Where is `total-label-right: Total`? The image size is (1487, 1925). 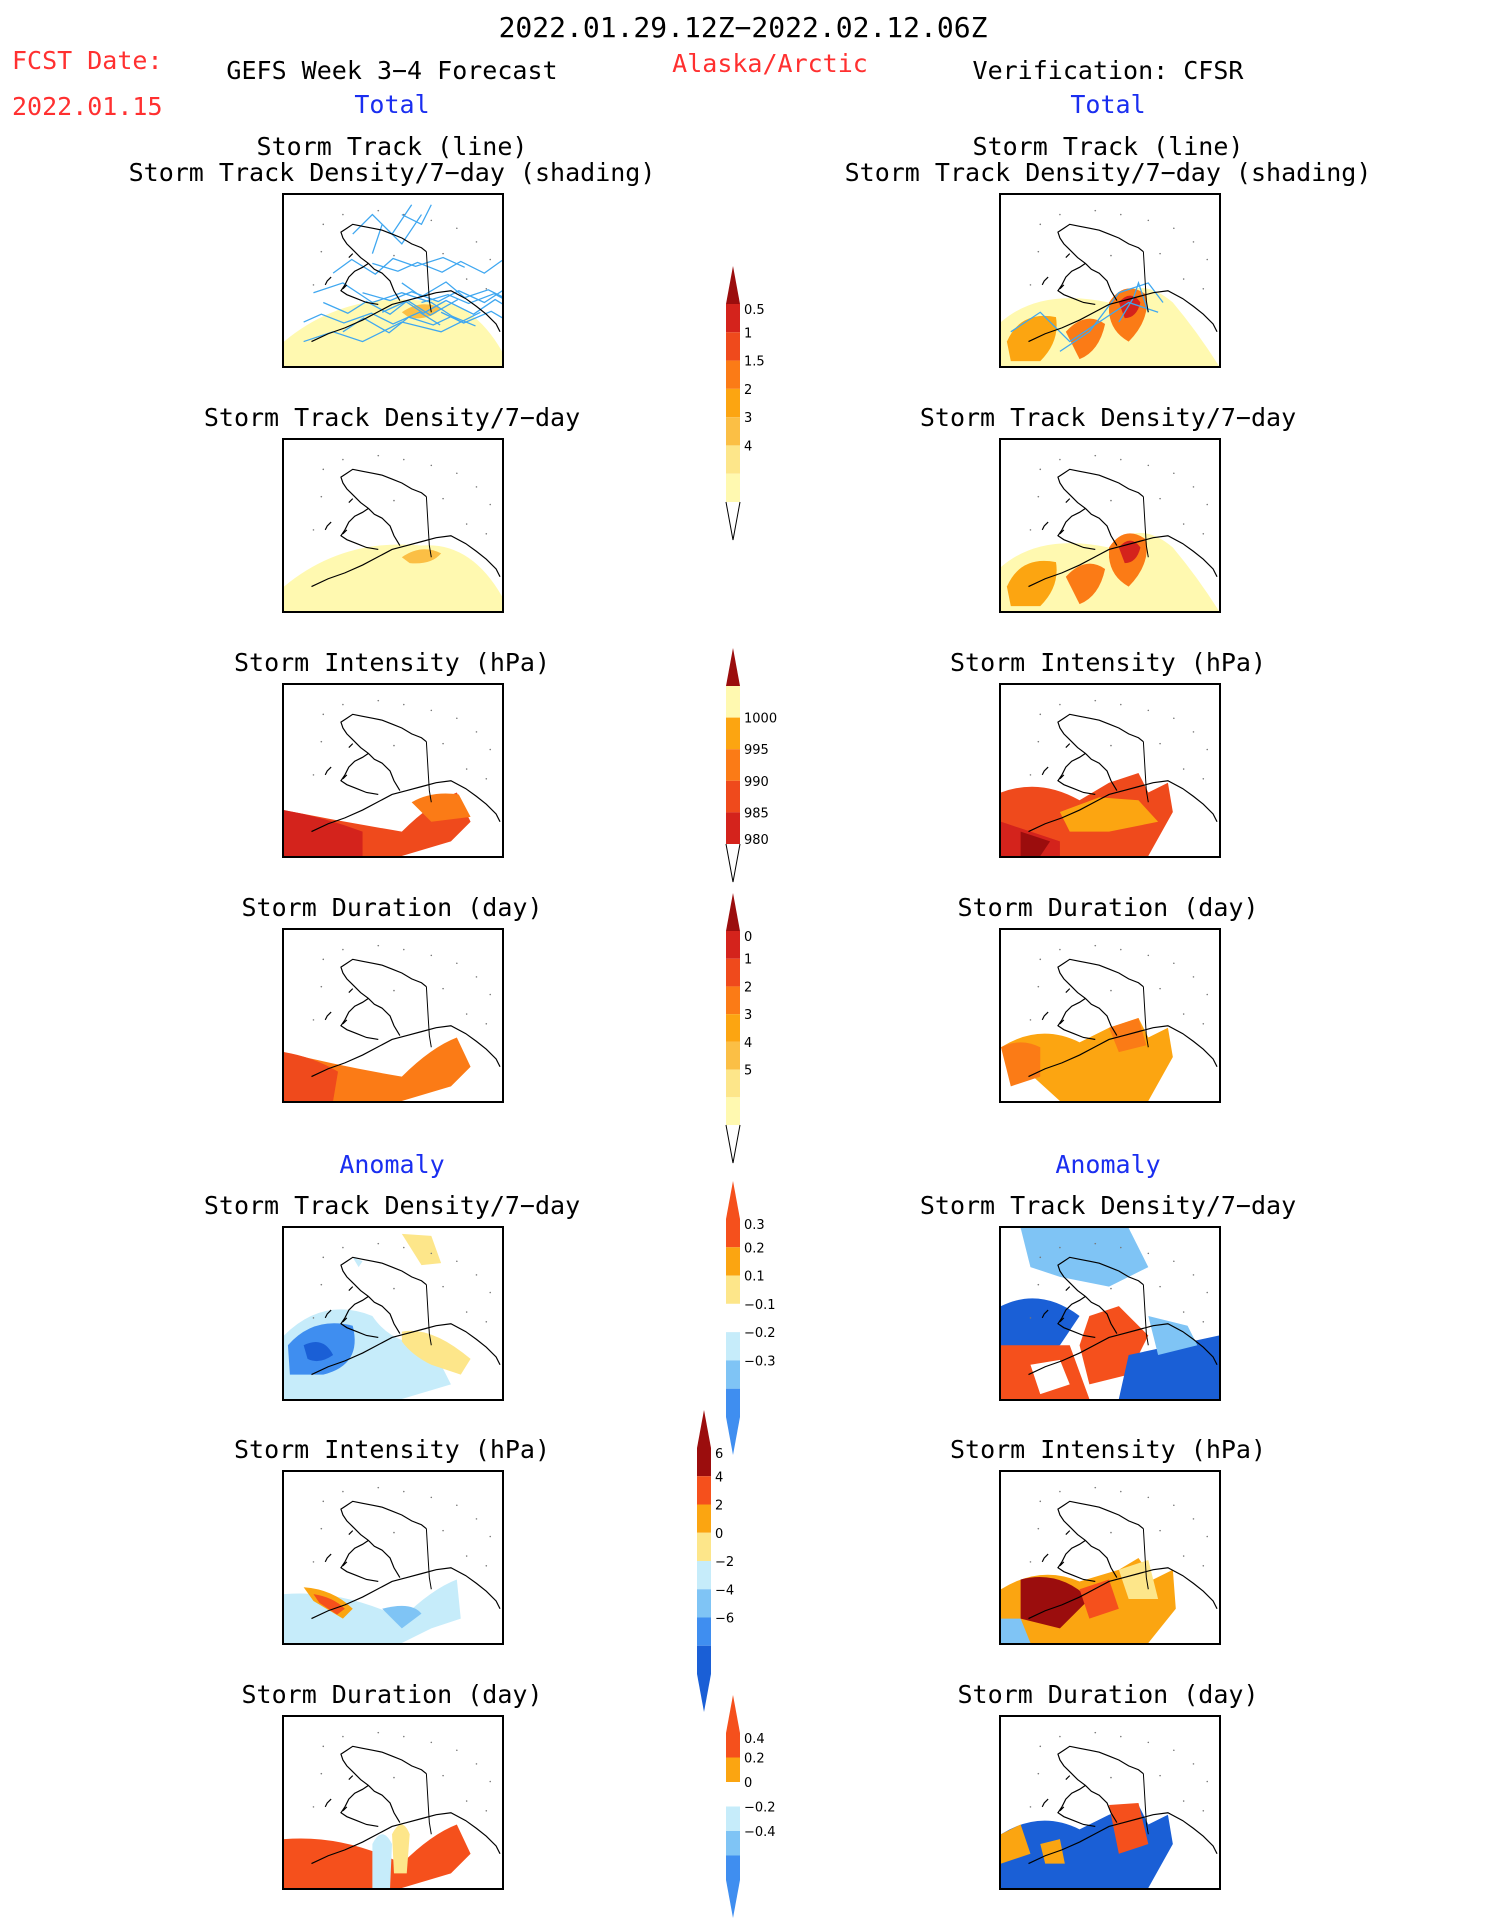
total-label-right: Total is located at coordinates (1108, 104).